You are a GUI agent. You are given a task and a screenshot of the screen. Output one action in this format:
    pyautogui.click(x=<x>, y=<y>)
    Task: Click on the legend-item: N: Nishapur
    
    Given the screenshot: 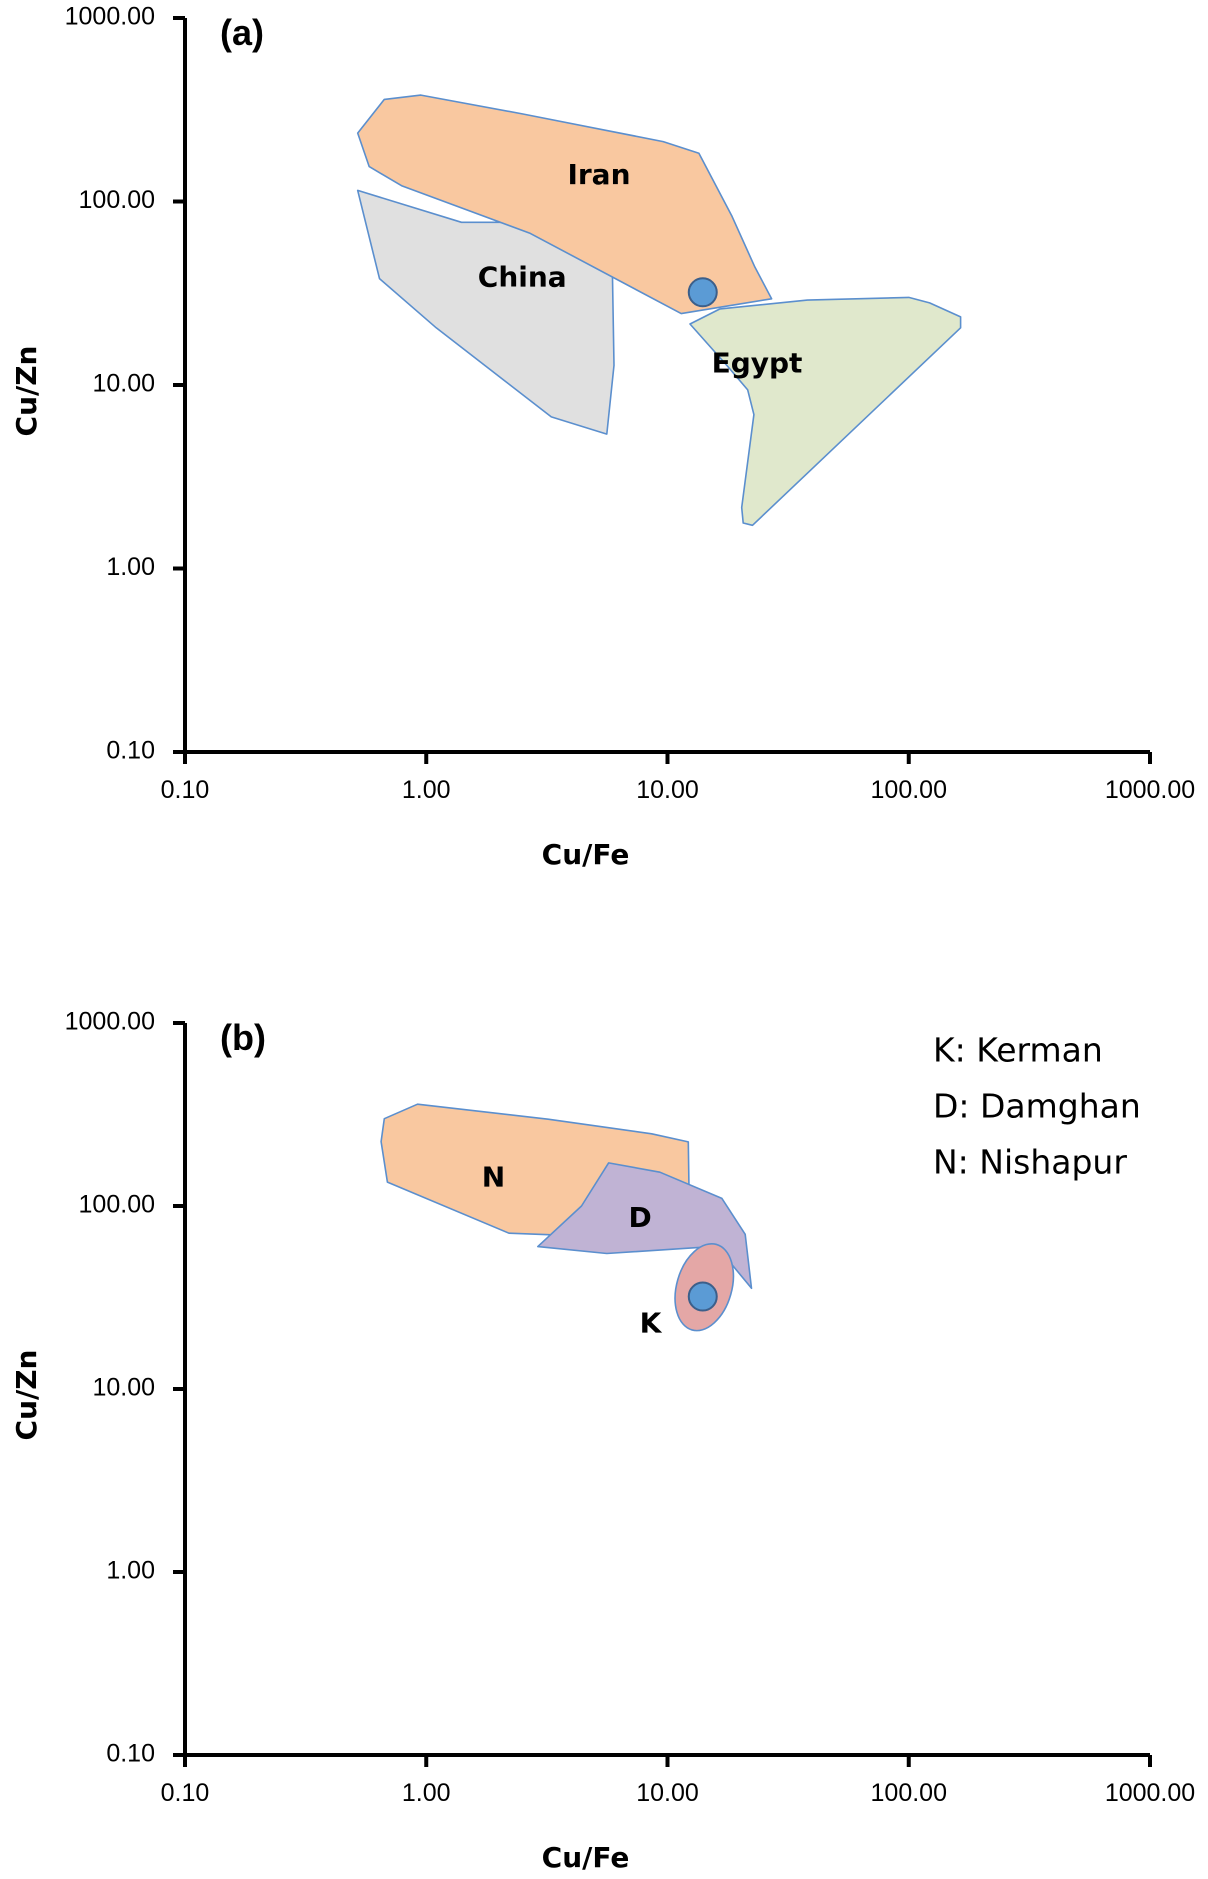 What is the action you would take?
    pyautogui.click(x=1030, y=1162)
    